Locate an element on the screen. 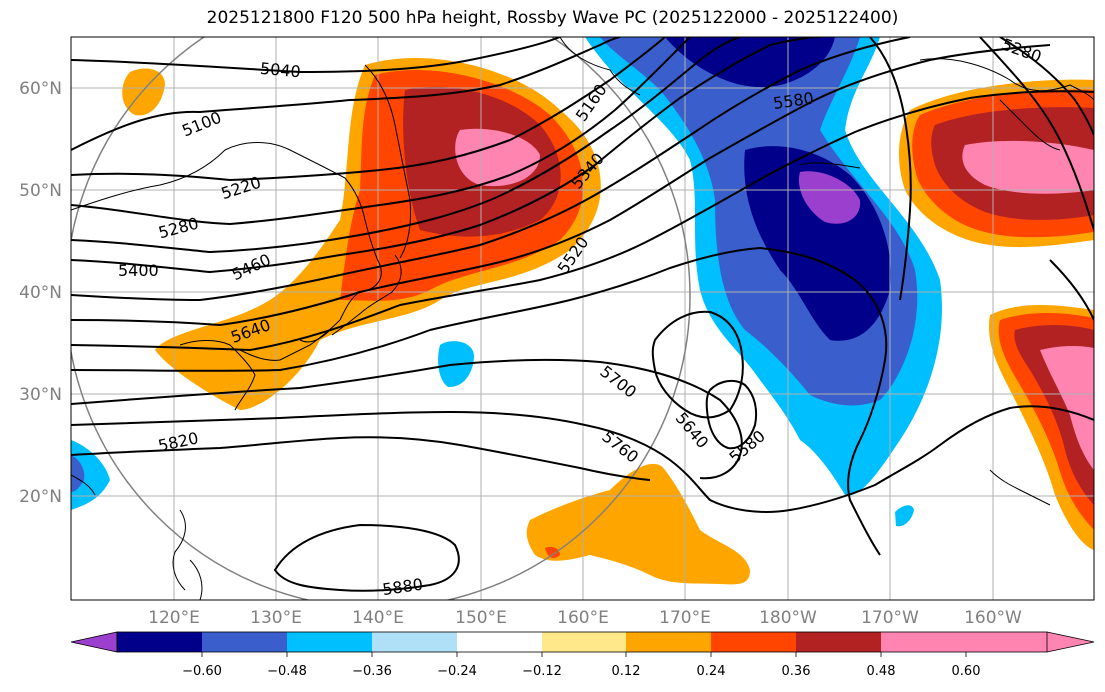 This screenshot has height=692, width=1105. lon-label-170w: 170°W is located at coordinates (890, 618).